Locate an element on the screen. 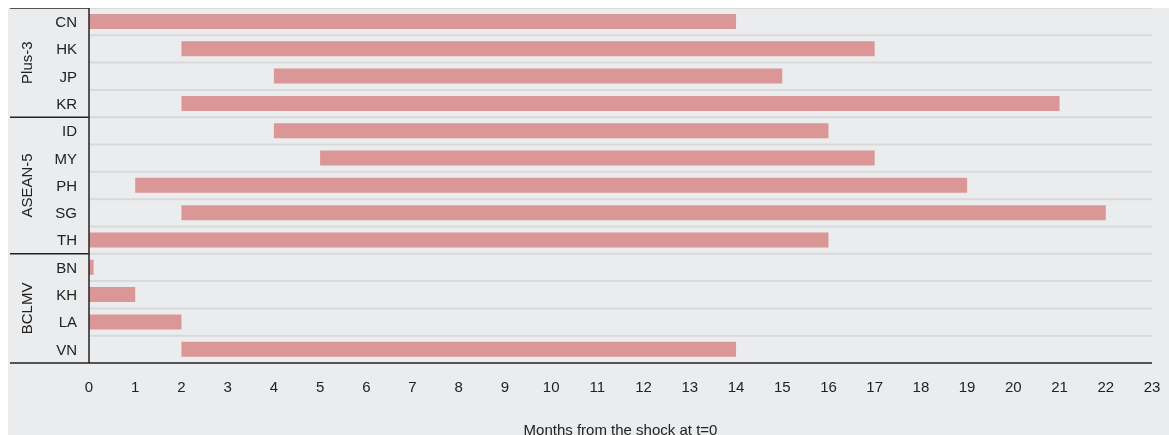 The height and width of the screenshot is (435, 1169). y-tick-label: HK is located at coordinates (66, 49).